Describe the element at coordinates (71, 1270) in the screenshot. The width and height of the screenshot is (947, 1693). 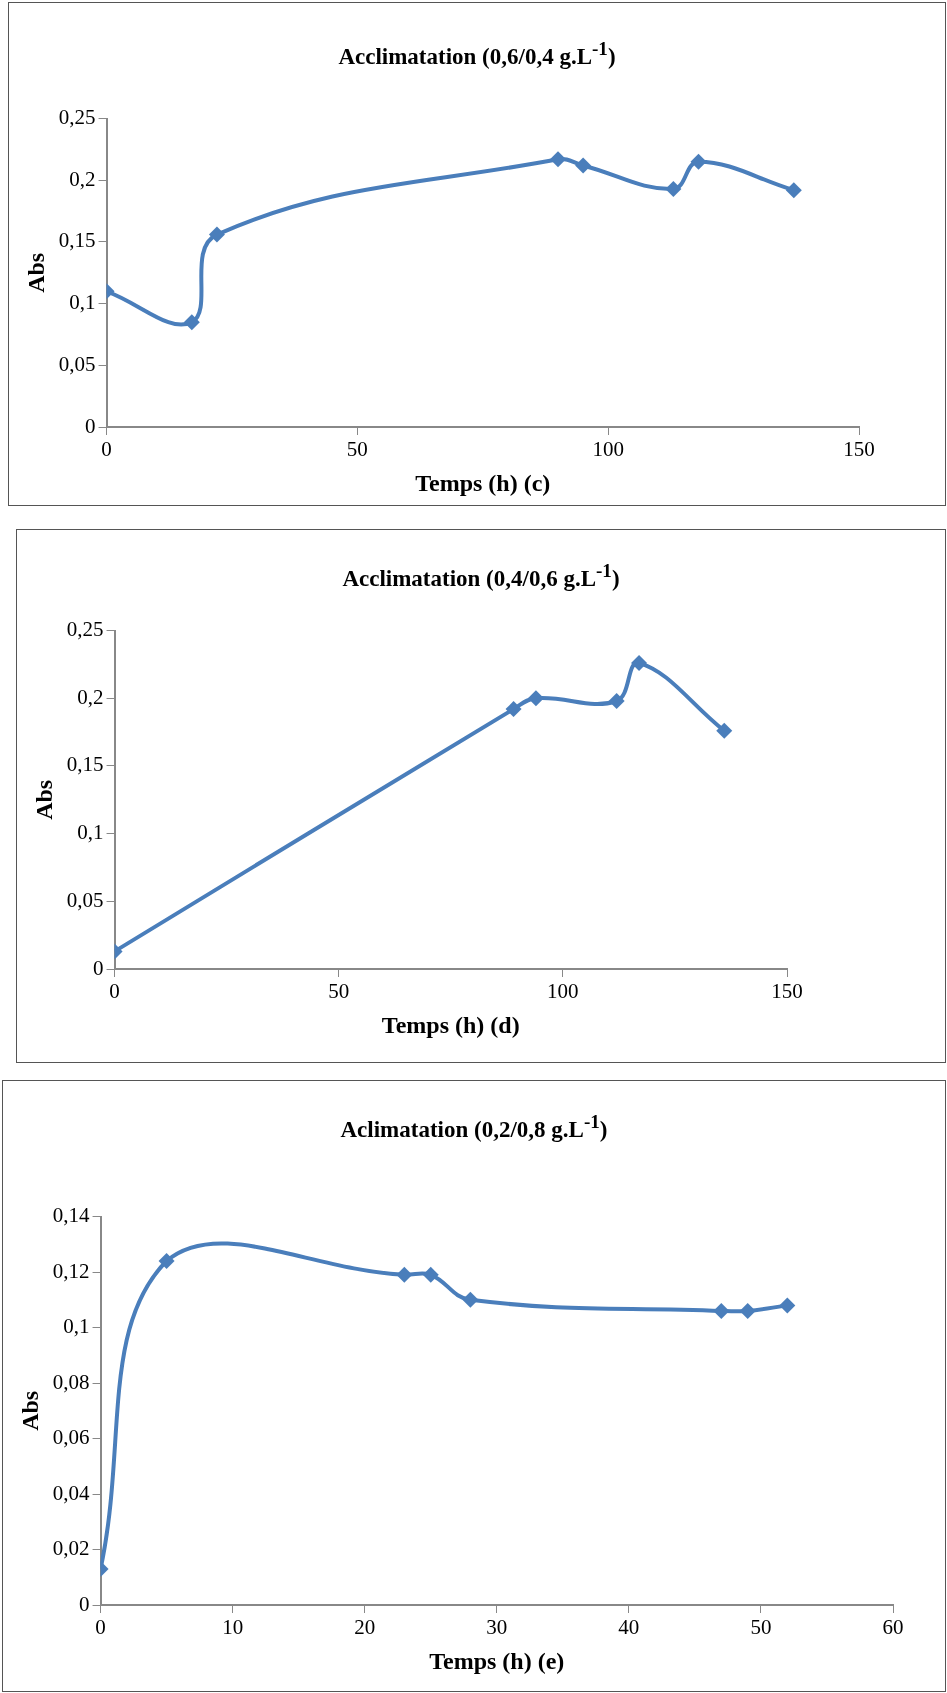
I see `y-tick-label: 0,12` at that location.